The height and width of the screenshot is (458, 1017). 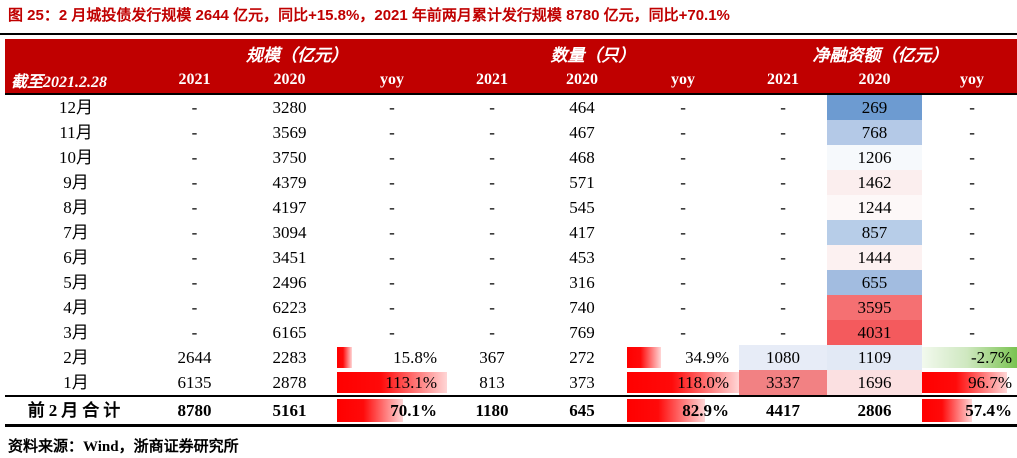 I want to click on table-cell: 768, so click(x=875, y=132).